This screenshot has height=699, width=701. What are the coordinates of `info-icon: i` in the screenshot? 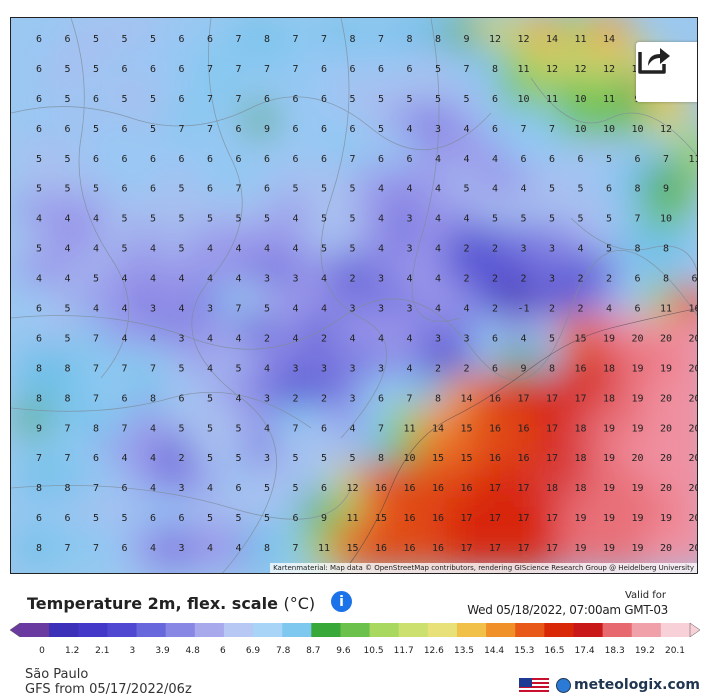 It's located at (341, 601).